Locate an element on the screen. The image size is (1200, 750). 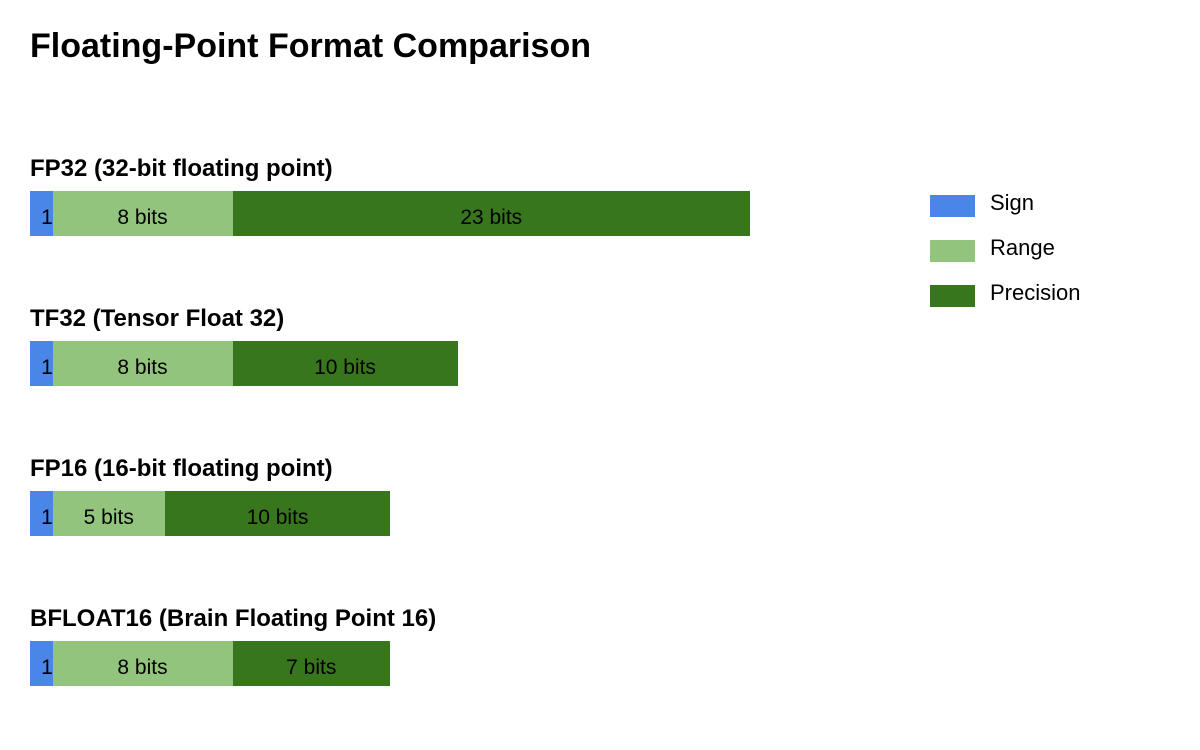
sign-swatch is located at coordinates (952, 206).